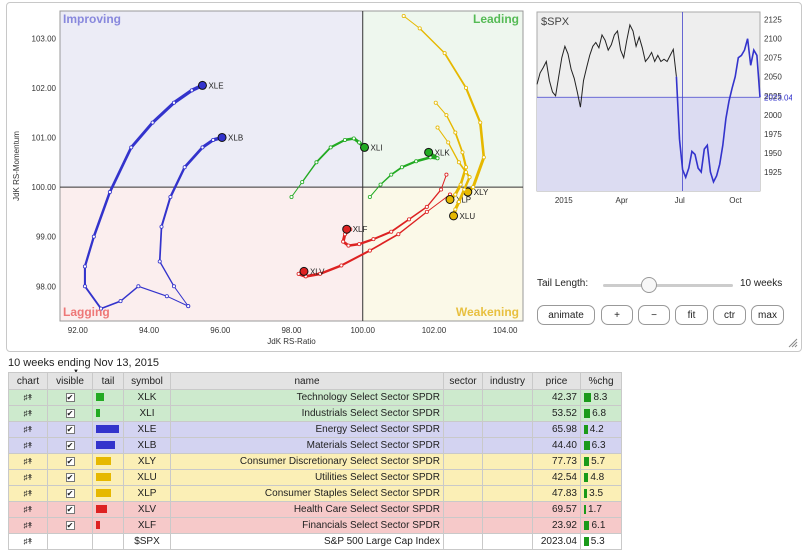  What do you see at coordinates (566, 315) in the screenshot?
I see `animate-button: animate` at bounding box center [566, 315].